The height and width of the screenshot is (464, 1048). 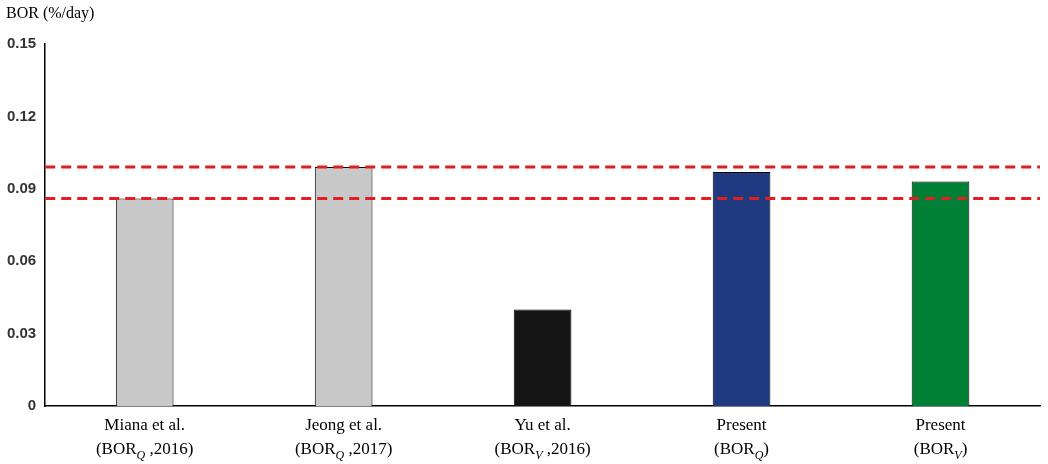 I want to click on y-tick-label: 0.15, so click(x=21, y=43).